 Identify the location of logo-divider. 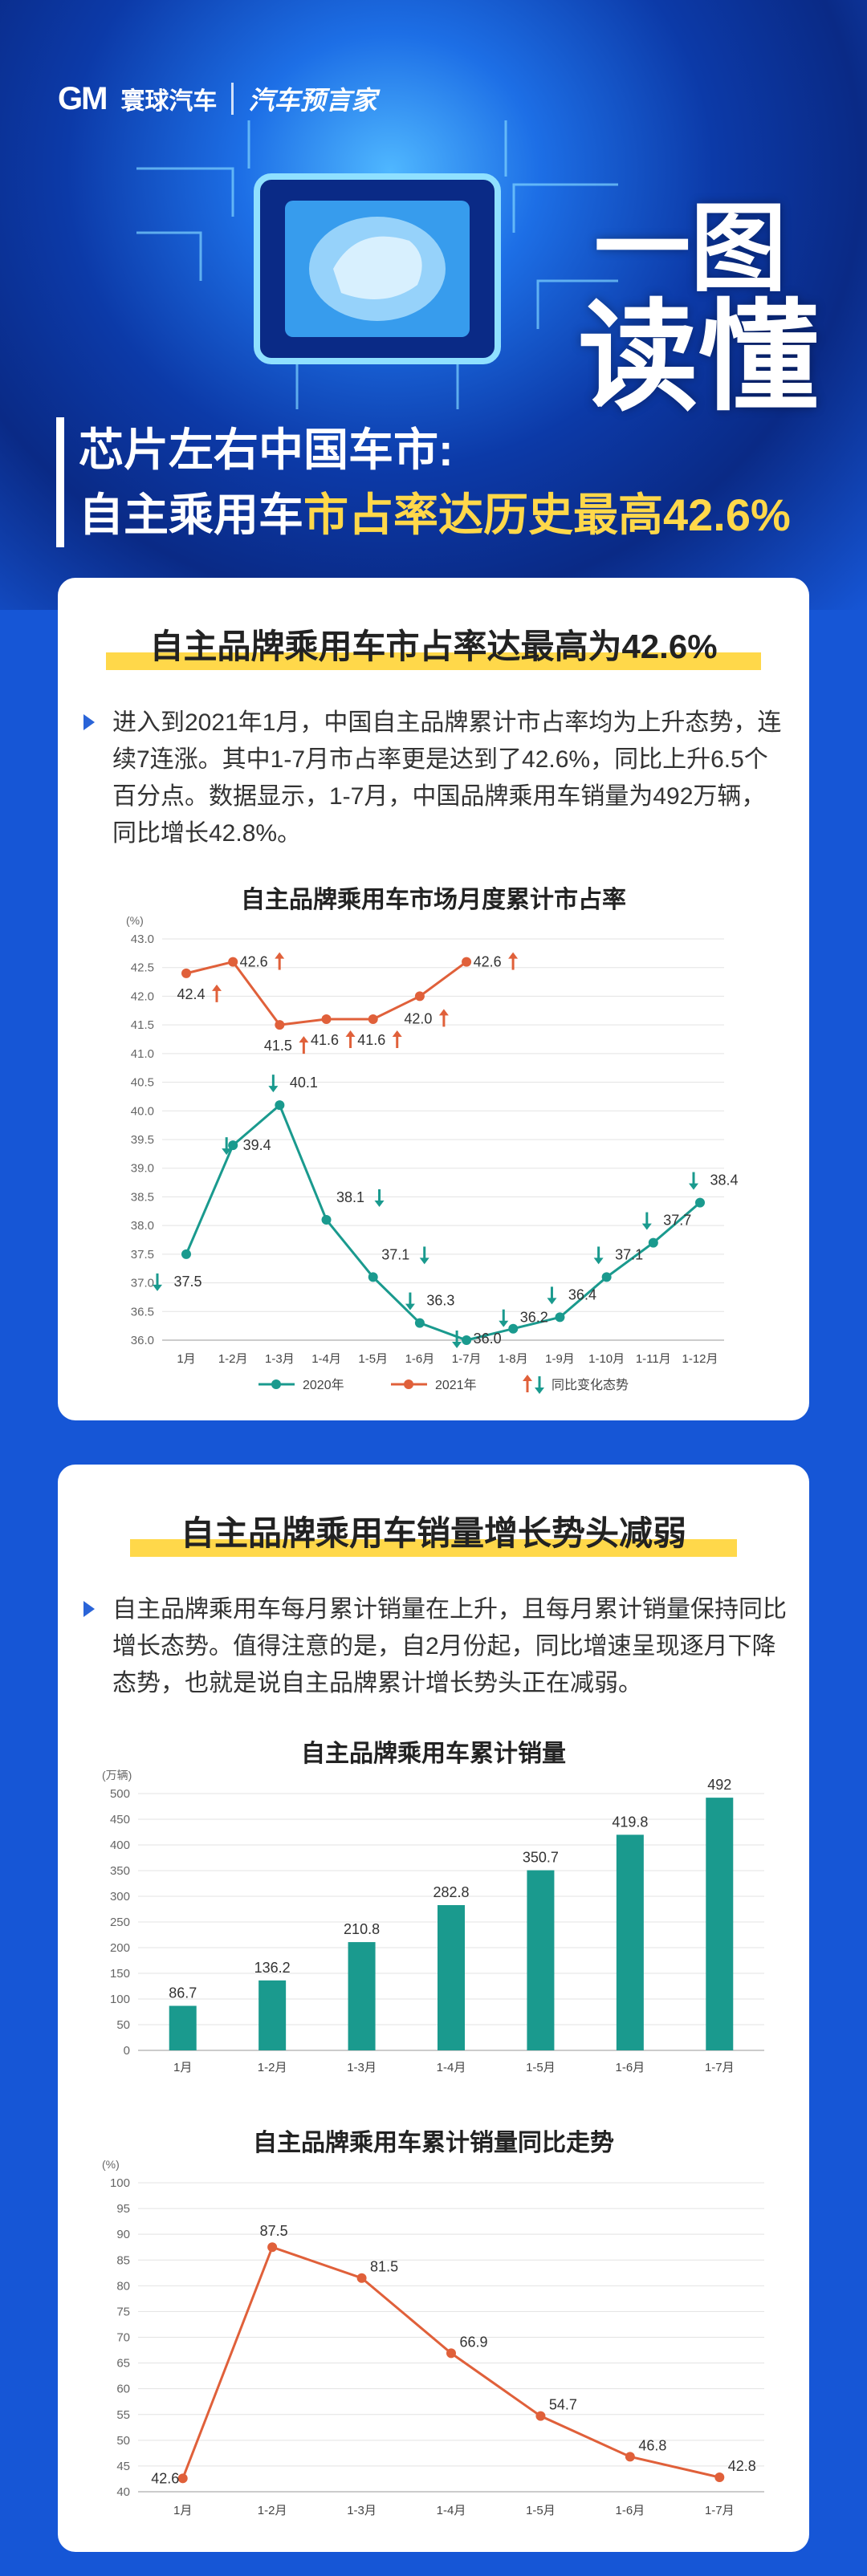
(232, 99).